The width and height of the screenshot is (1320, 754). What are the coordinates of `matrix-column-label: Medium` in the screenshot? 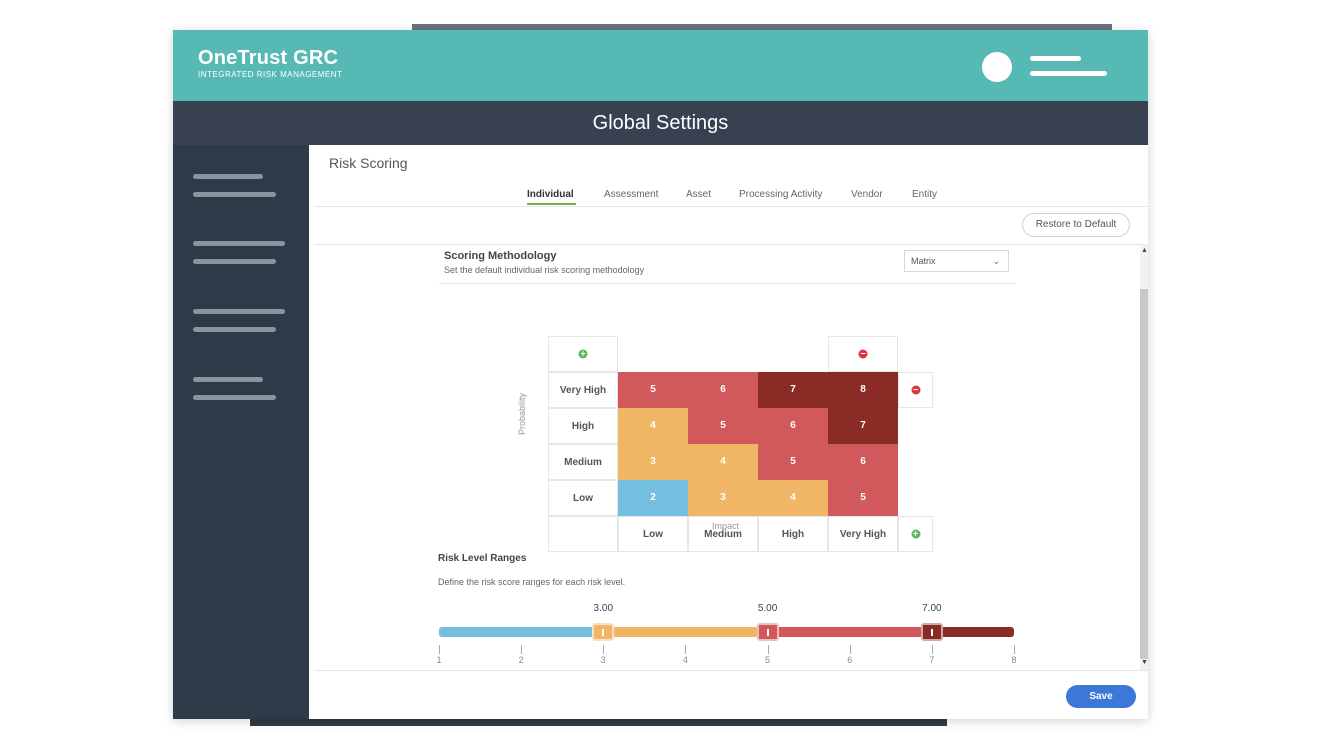 It's located at (723, 534).